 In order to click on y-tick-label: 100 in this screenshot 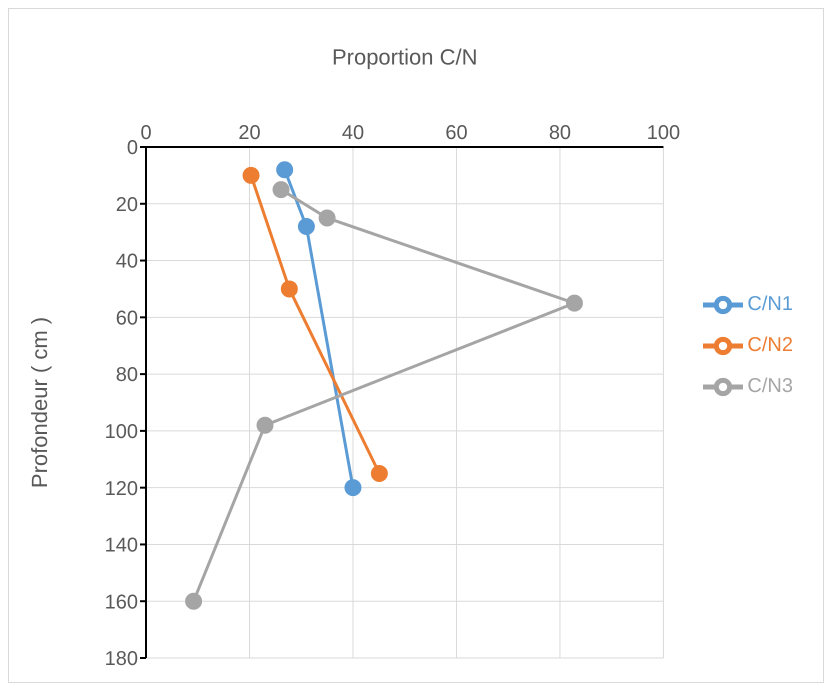, I will do `click(121, 431)`.